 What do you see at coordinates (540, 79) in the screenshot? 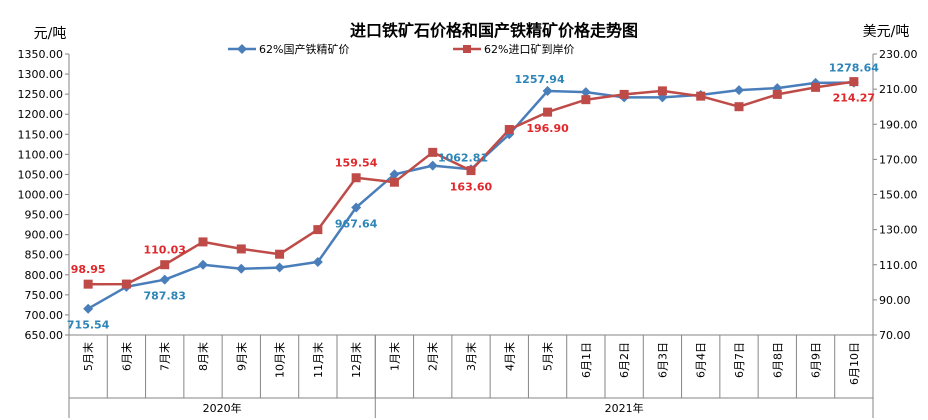
I see `data-label: 1257.94` at bounding box center [540, 79].